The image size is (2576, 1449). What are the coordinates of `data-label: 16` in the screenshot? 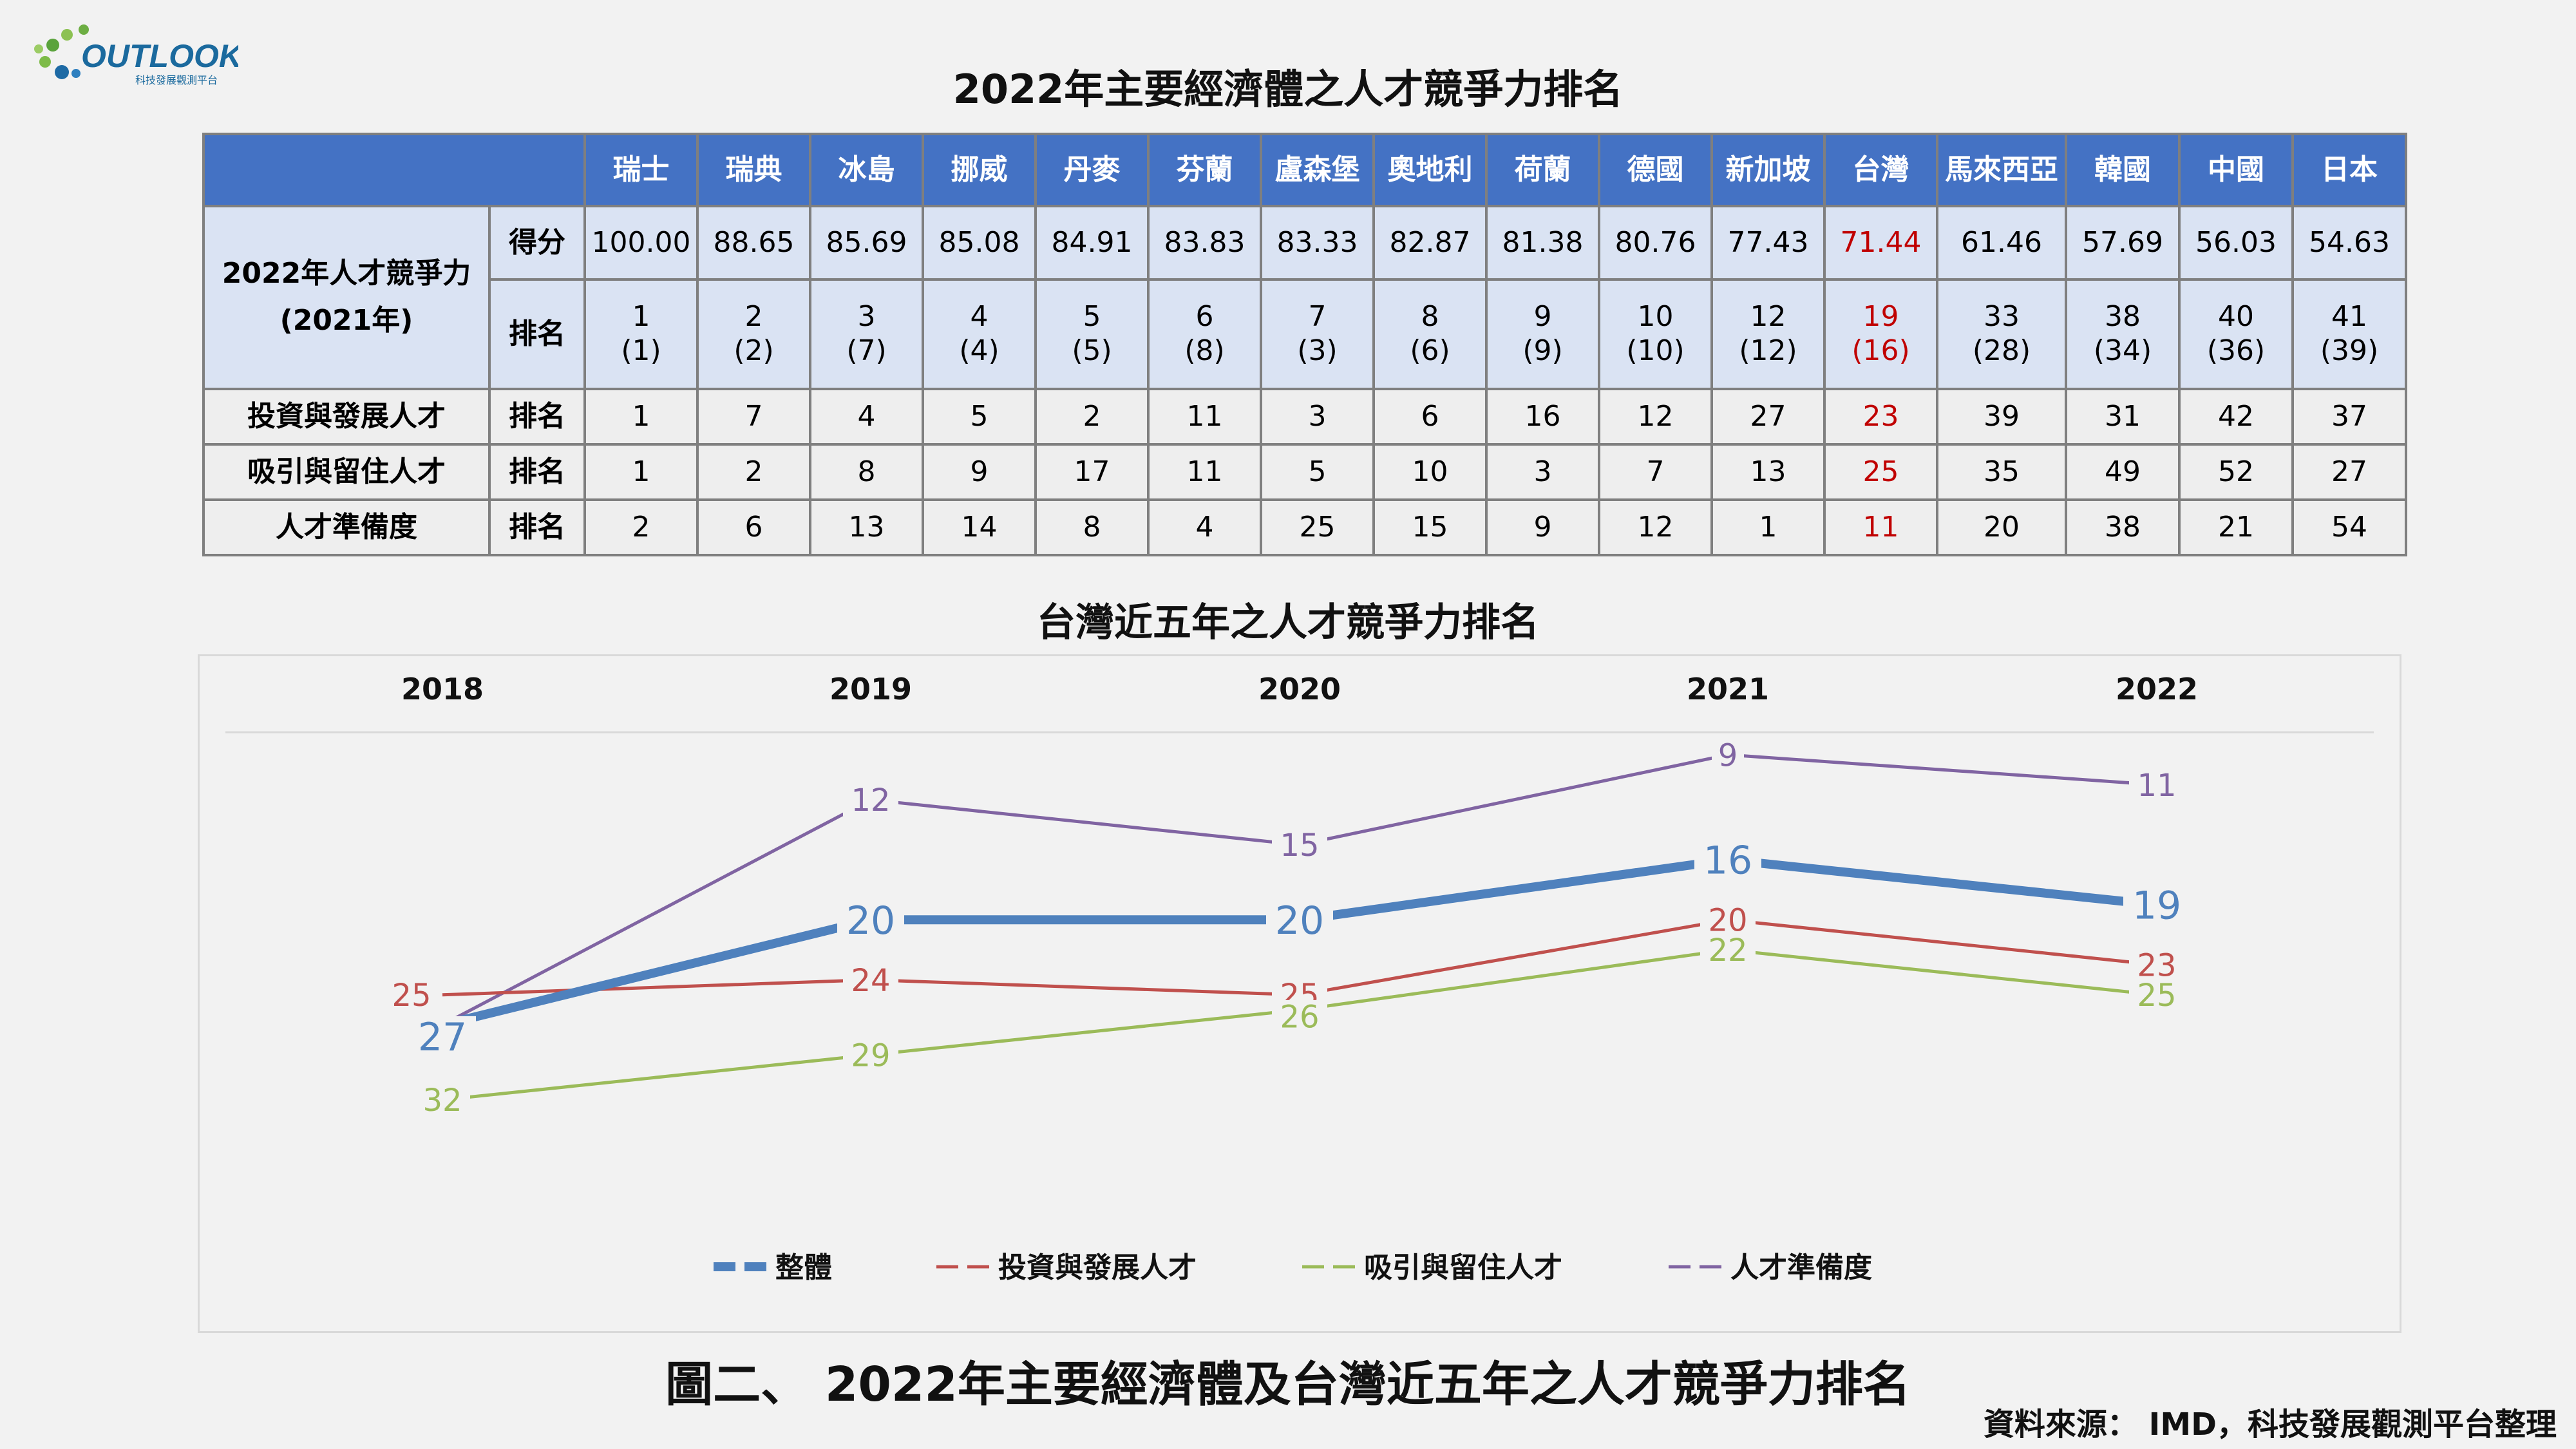 It's located at (1727, 861).